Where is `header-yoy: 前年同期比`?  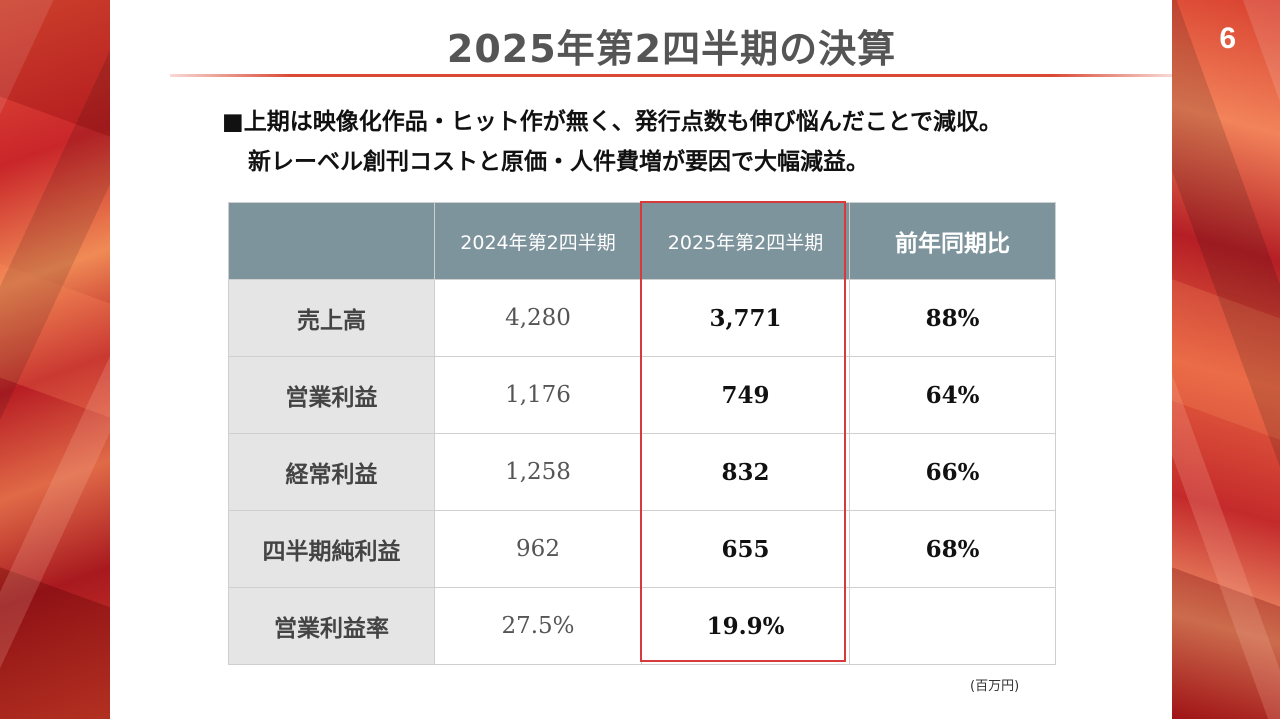
header-yoy: 前年同期比 is located at coordinates (952, 241).